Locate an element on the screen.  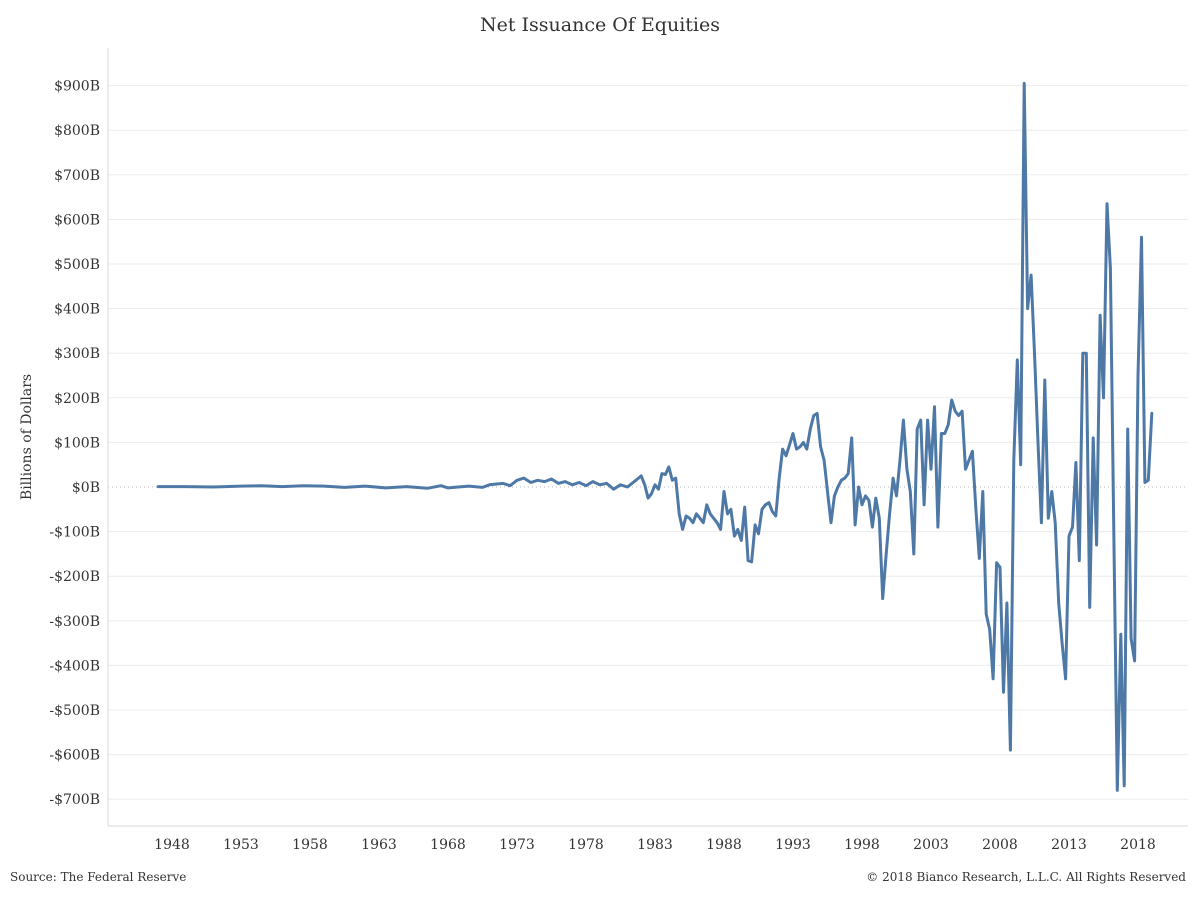
y-tick-label: -$700B is located at coordinates (74, 800).